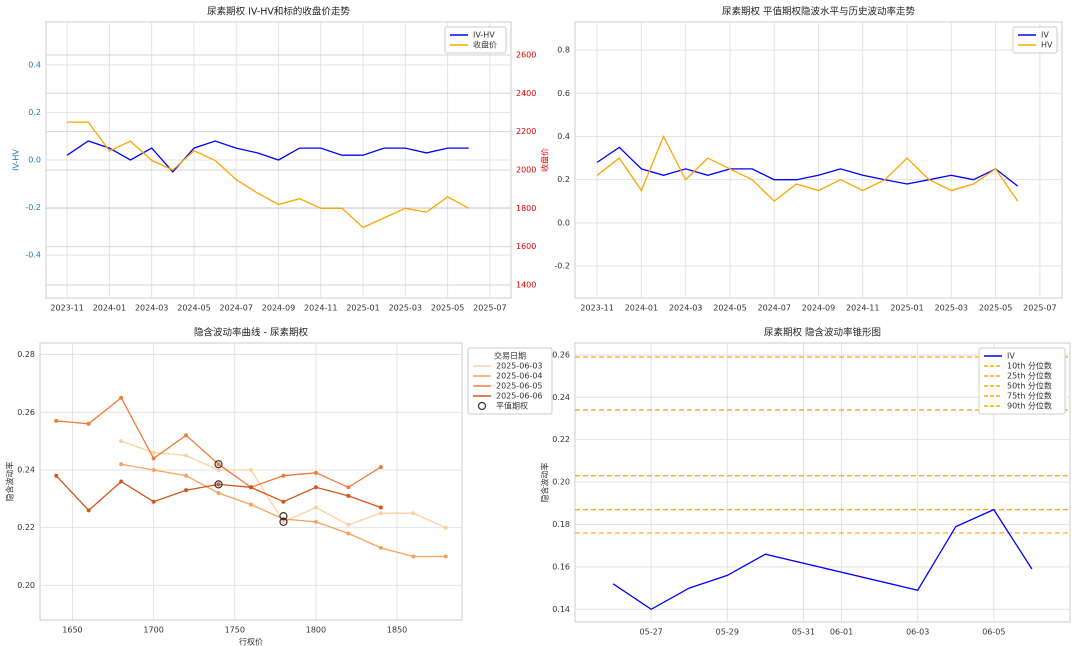 The image size is (1080, 646). Describe the element at coordinates (563, 50) in the screenshot. I see `y-tick-label: 0.8` at that location.